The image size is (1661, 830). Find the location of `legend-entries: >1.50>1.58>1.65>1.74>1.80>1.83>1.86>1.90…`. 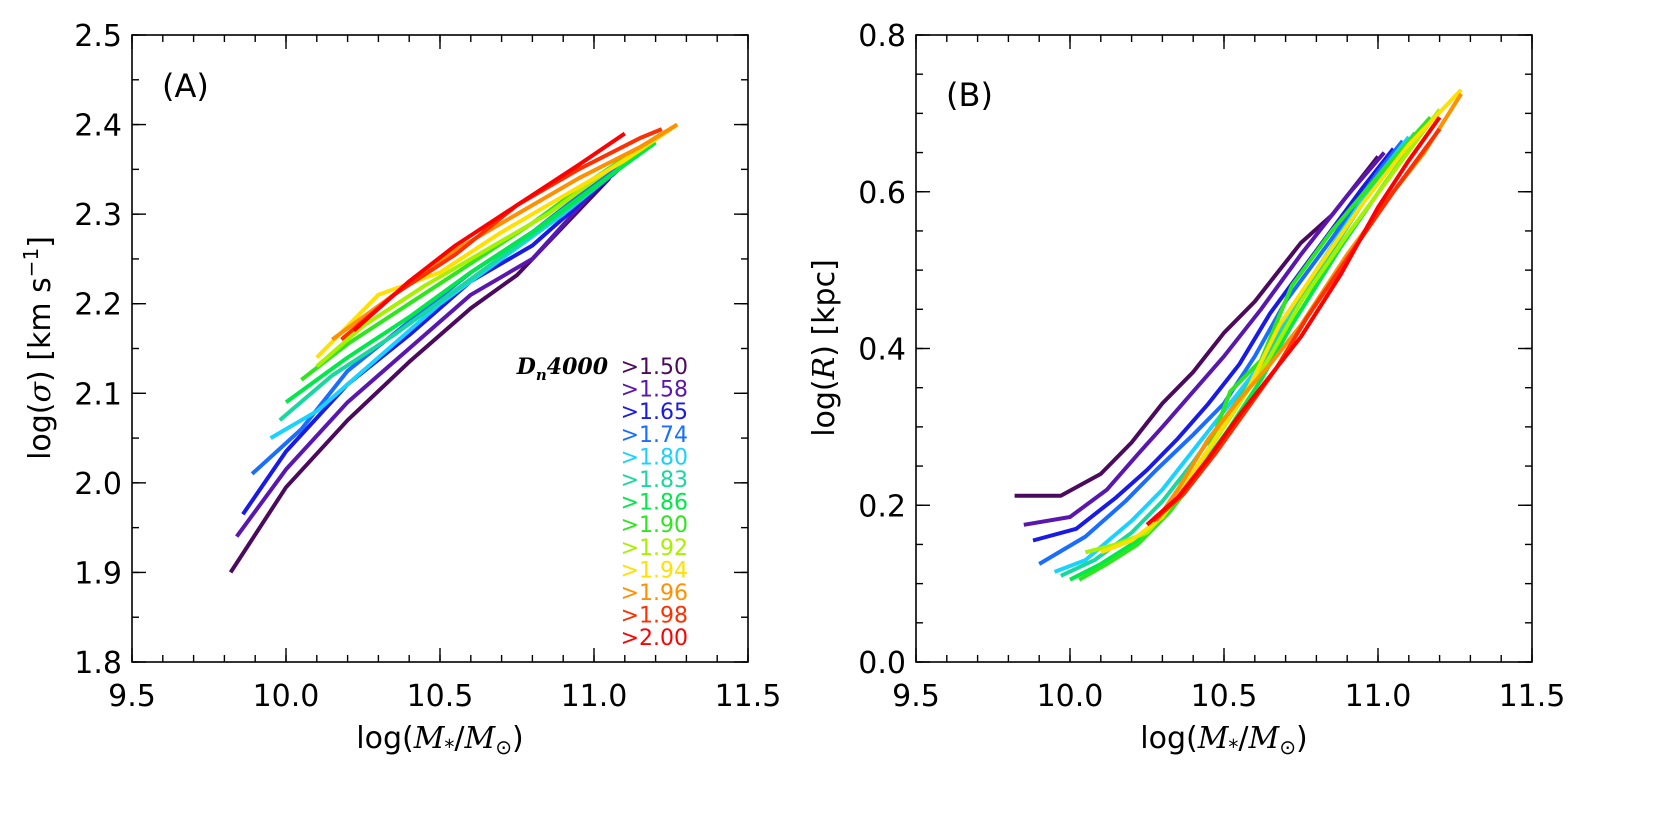

legend-entries: >1.50>1.58>1.65>1.74>1.80>1.83>1.86>1.90… is located at coordinates (654, 503).